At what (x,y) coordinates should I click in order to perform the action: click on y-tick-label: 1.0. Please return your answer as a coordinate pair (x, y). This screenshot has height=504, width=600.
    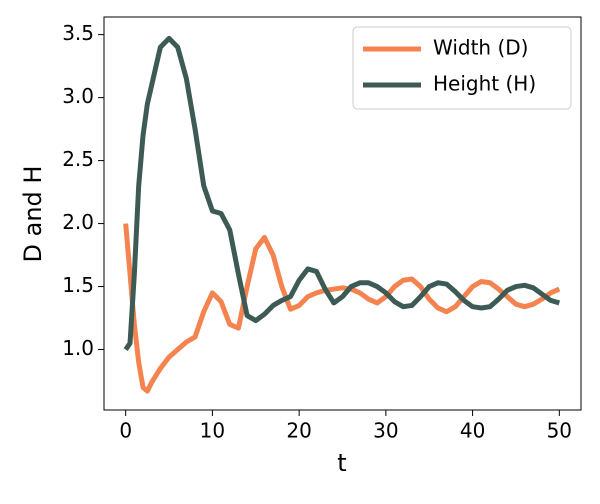
    Looking at the image, I should click on (78, 348).